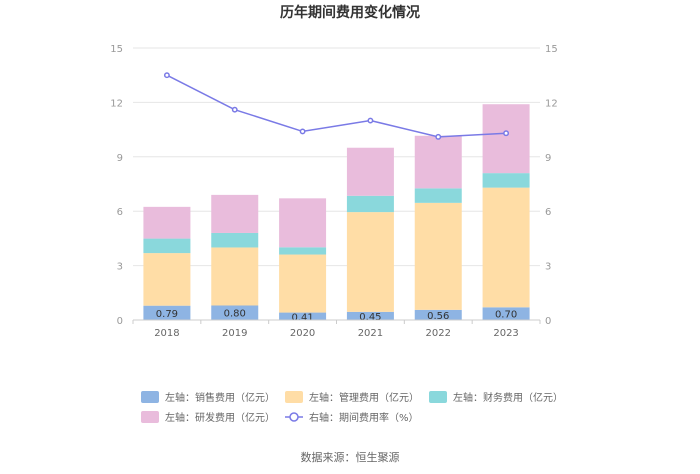 The image size is (700, 474). Describe the element at coordinates (350, 12) in the screenshot. I see `chart-title: 历年期间费用变化情况` at that location.